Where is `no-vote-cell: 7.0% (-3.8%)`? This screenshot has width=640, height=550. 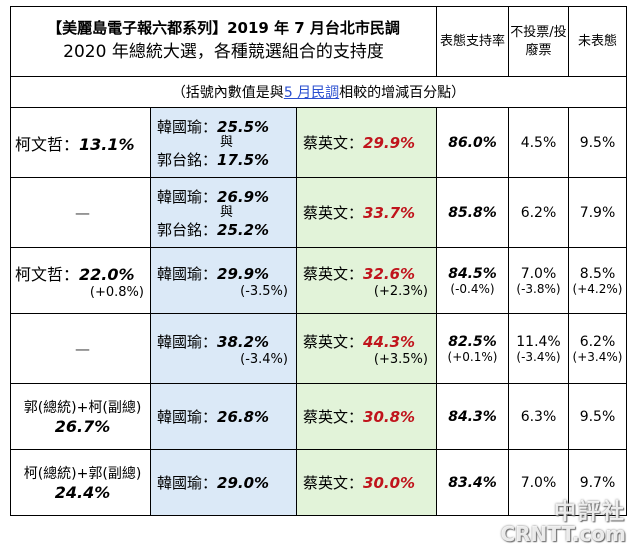 no-vote-cell: 7.0% (-3.8%) is located at coordinates (538, 280).